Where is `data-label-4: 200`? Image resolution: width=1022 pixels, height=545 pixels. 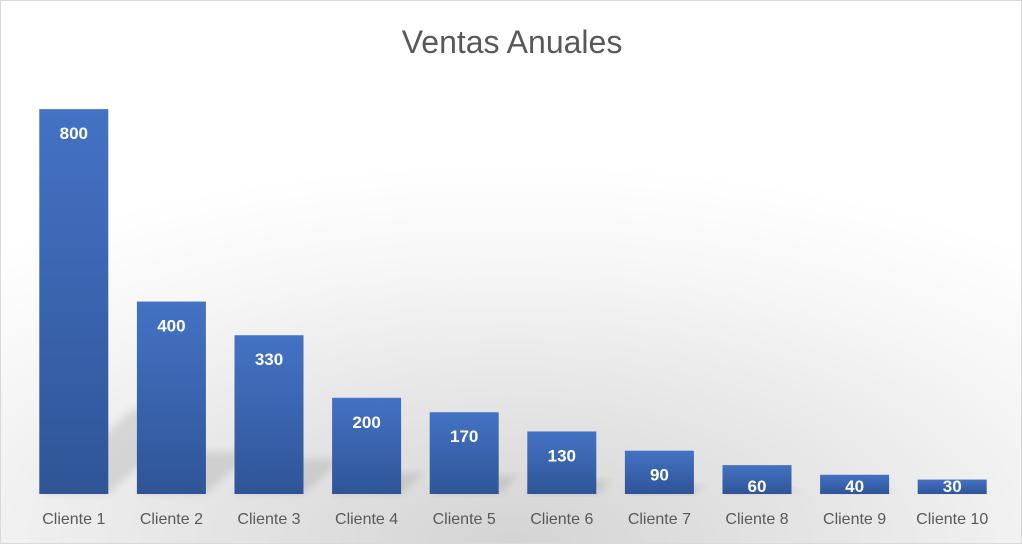
data-label-4: 200 is located at coordinates (366, 422).